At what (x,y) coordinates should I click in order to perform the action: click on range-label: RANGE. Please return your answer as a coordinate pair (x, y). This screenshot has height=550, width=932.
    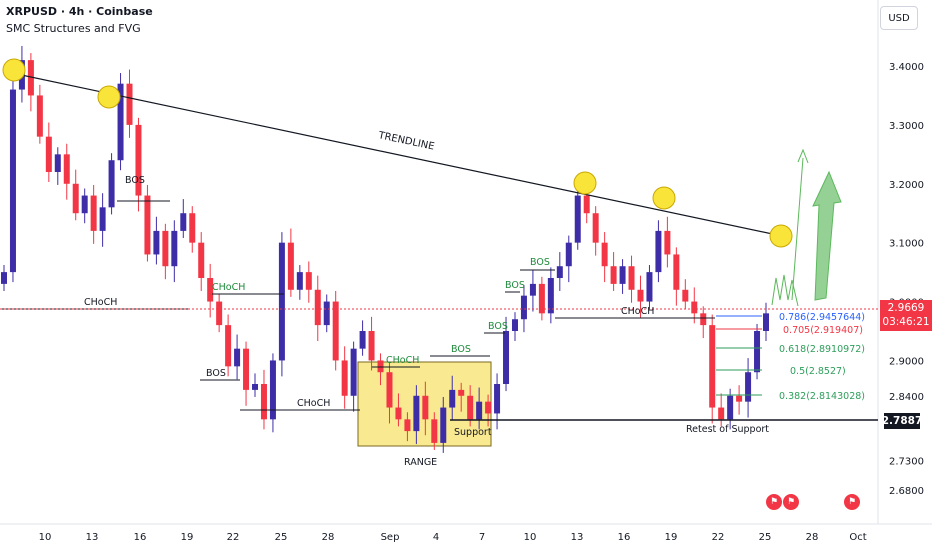
    Looking at the image, I should click on (420, 462).